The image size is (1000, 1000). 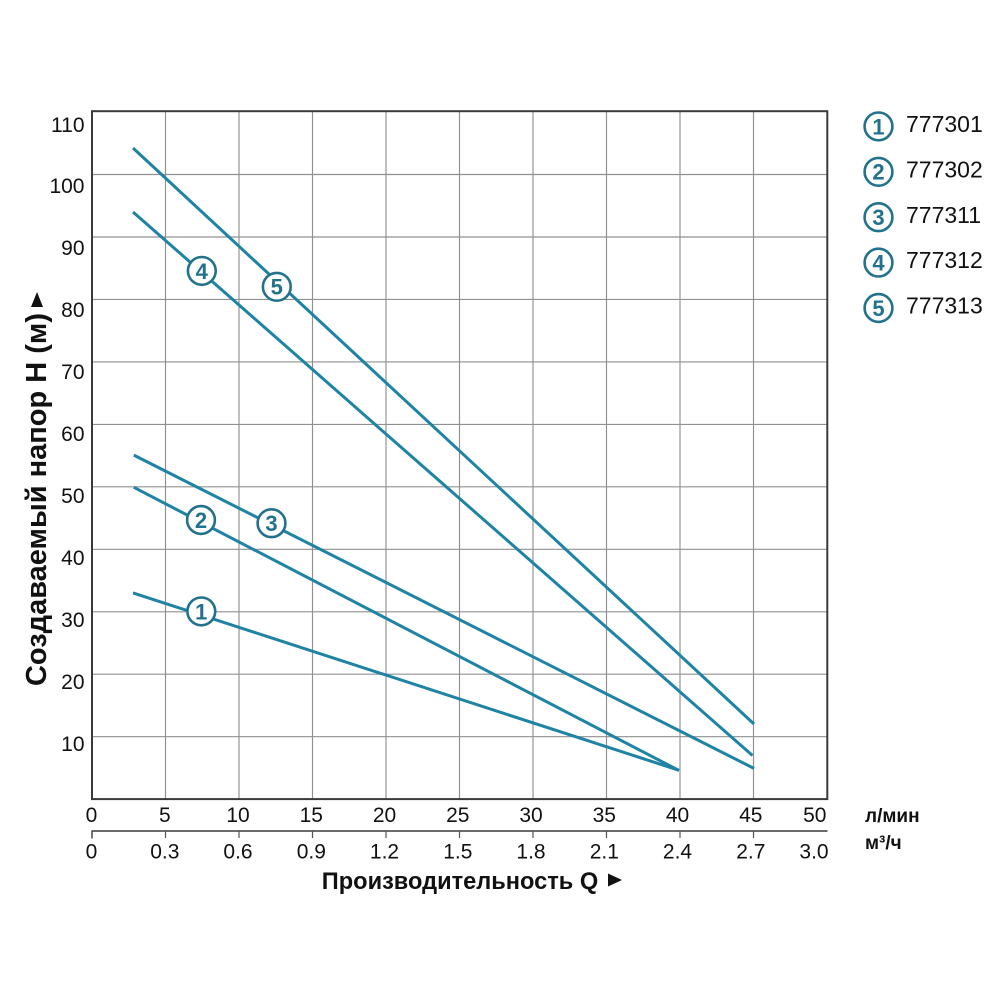 What do you see at coordinates (311, 815) in the screenshot?
I see `svg-text: 15` at bounding box center [311, 815].